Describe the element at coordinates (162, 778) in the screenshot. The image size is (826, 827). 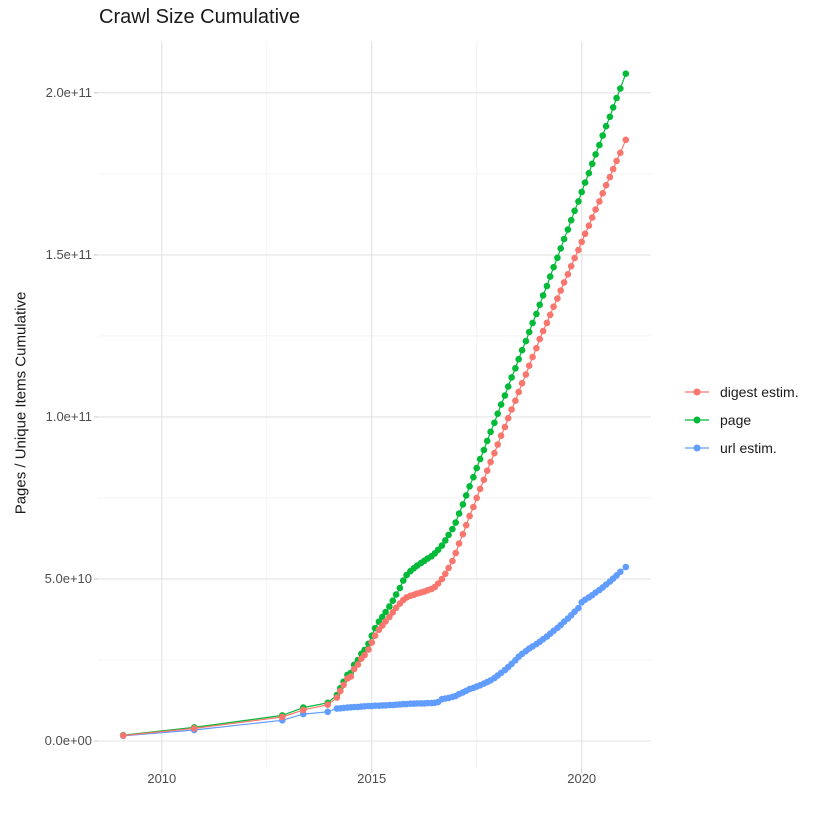
I see `x-tick-label: 2010` at that location.